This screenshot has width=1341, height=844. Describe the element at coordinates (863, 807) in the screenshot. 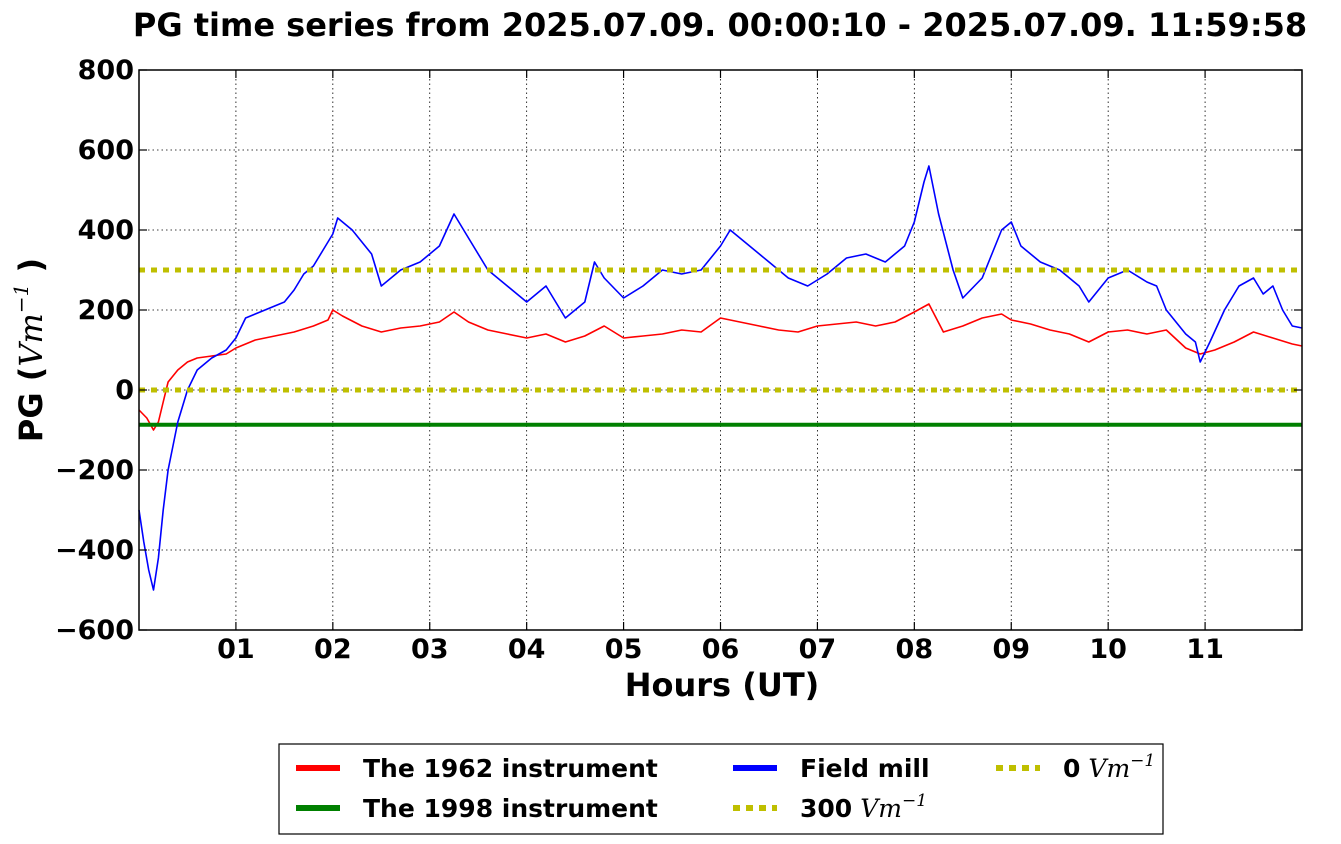

I see `legend-label-300: 300 Vm−1` at that location.